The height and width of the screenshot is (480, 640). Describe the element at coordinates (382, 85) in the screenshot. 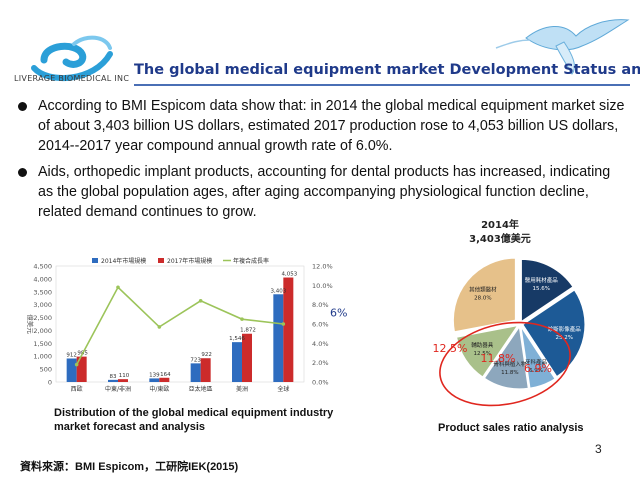

I see `title-divider` at that location.